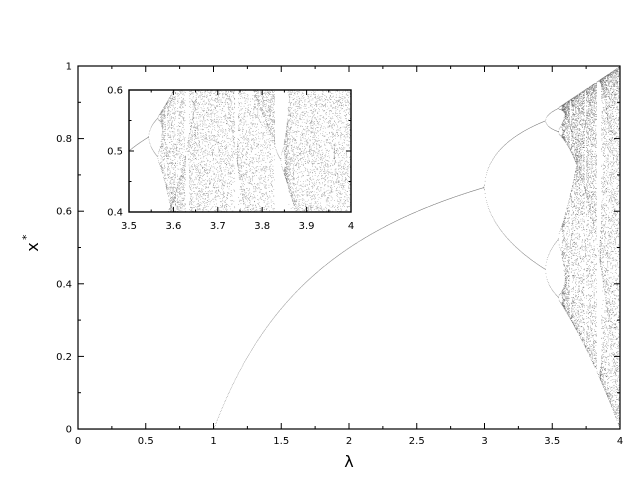  I want to click on inset-y-tick-label: 0.4, so click(115, 213).